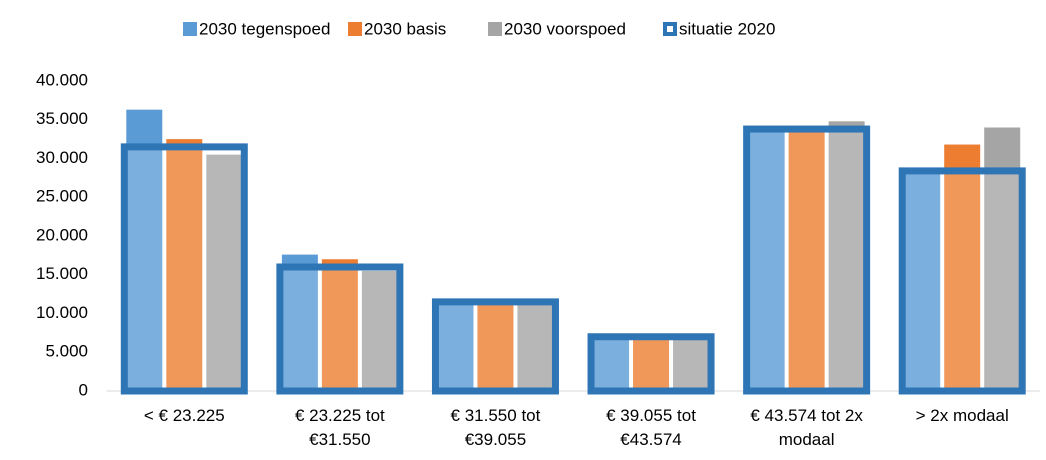 This screenshot has width=1046, height=460. I want to click on legend-label: situatie 2020, so click(727, 28).